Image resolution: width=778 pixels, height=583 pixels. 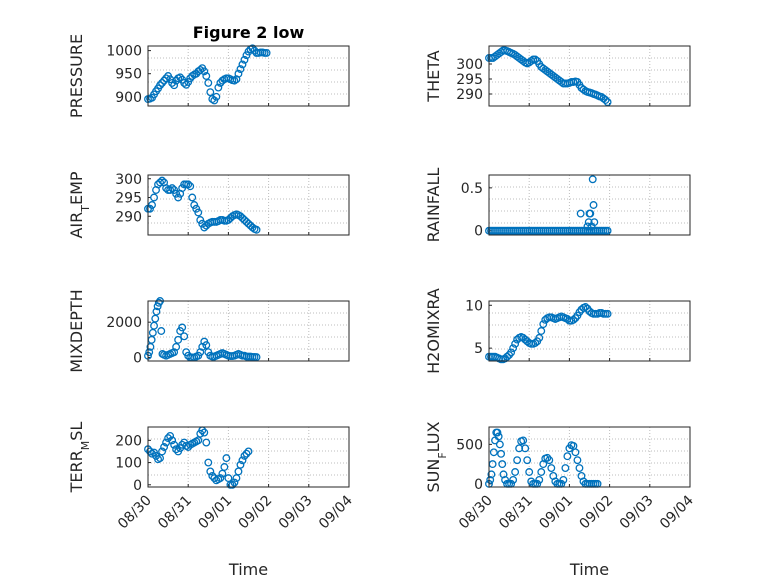 What do you see at coordinates (557, 205) in the screenshot?
I see `subplot-4: 0 0.5 RAINFALL` at bounding box center [557, 205].